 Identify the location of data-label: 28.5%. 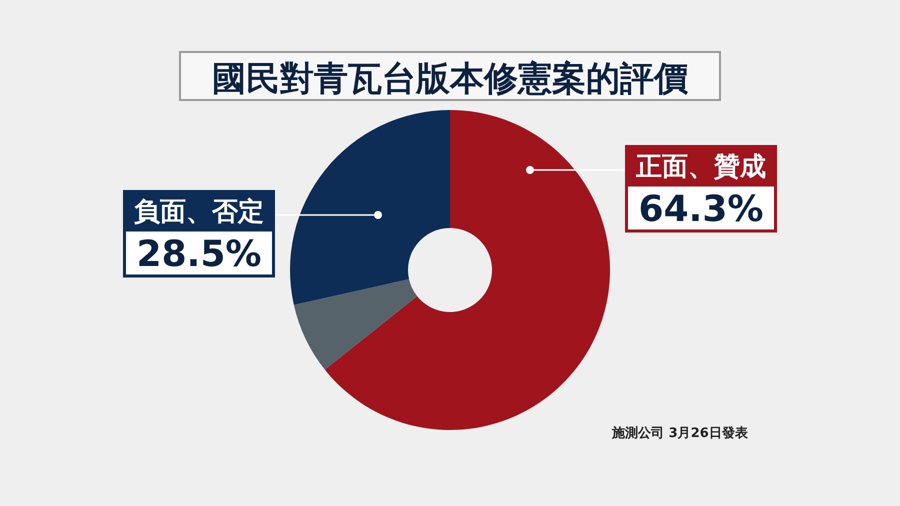
(199, 254).